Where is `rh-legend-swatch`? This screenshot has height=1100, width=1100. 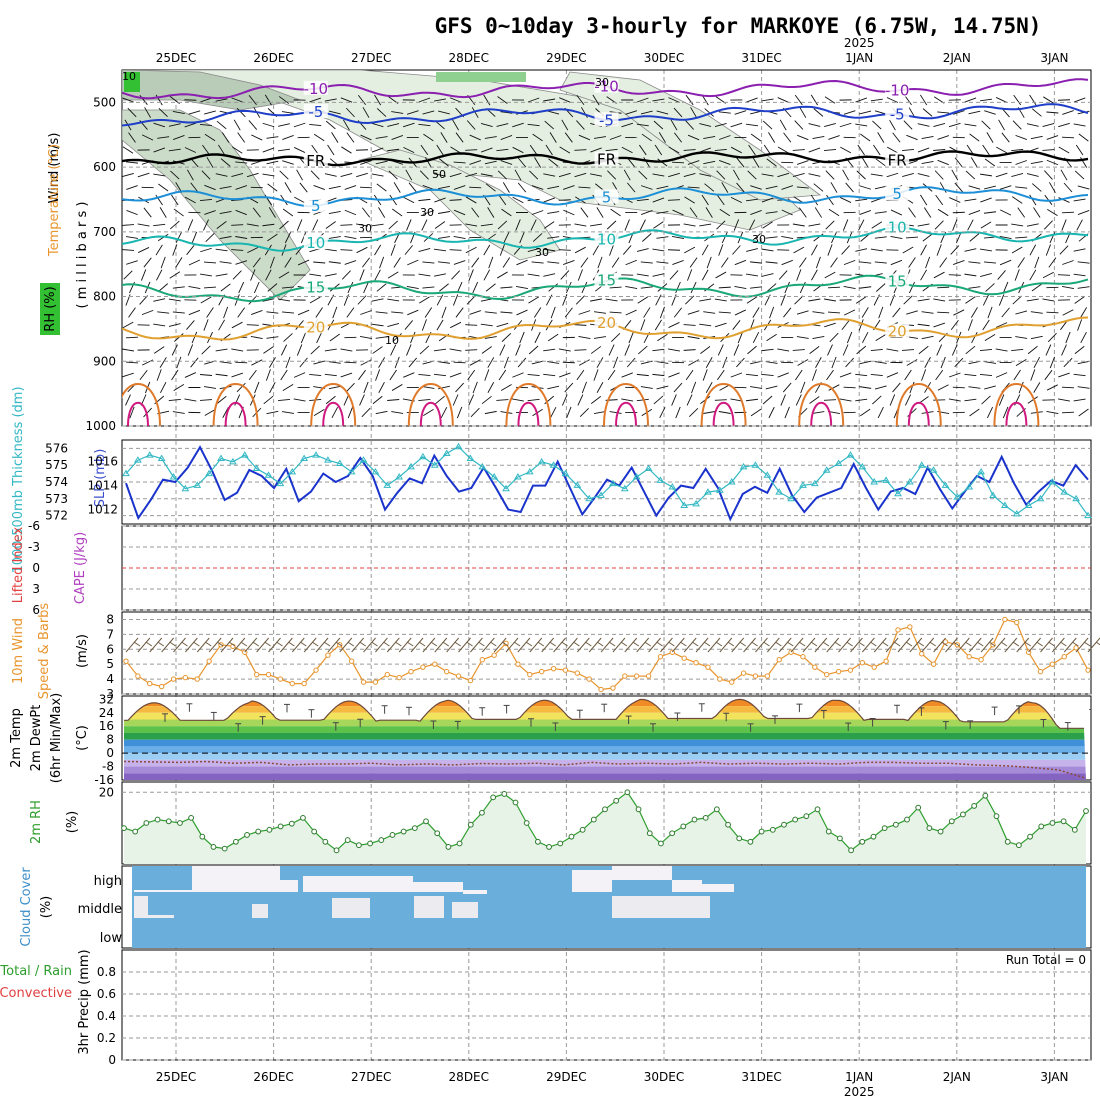
rh-legend-swatch is located at coordinates (50, 309).